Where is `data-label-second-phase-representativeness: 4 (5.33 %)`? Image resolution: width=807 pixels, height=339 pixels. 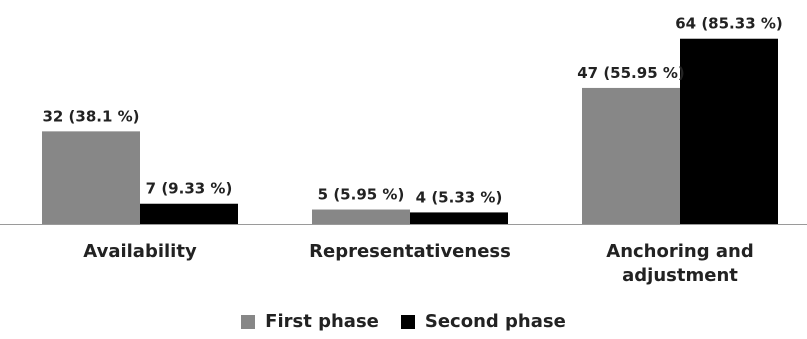
data-label-second-phase-representativeness: 4 (5.33 %) is located at coordinates (459, 197).